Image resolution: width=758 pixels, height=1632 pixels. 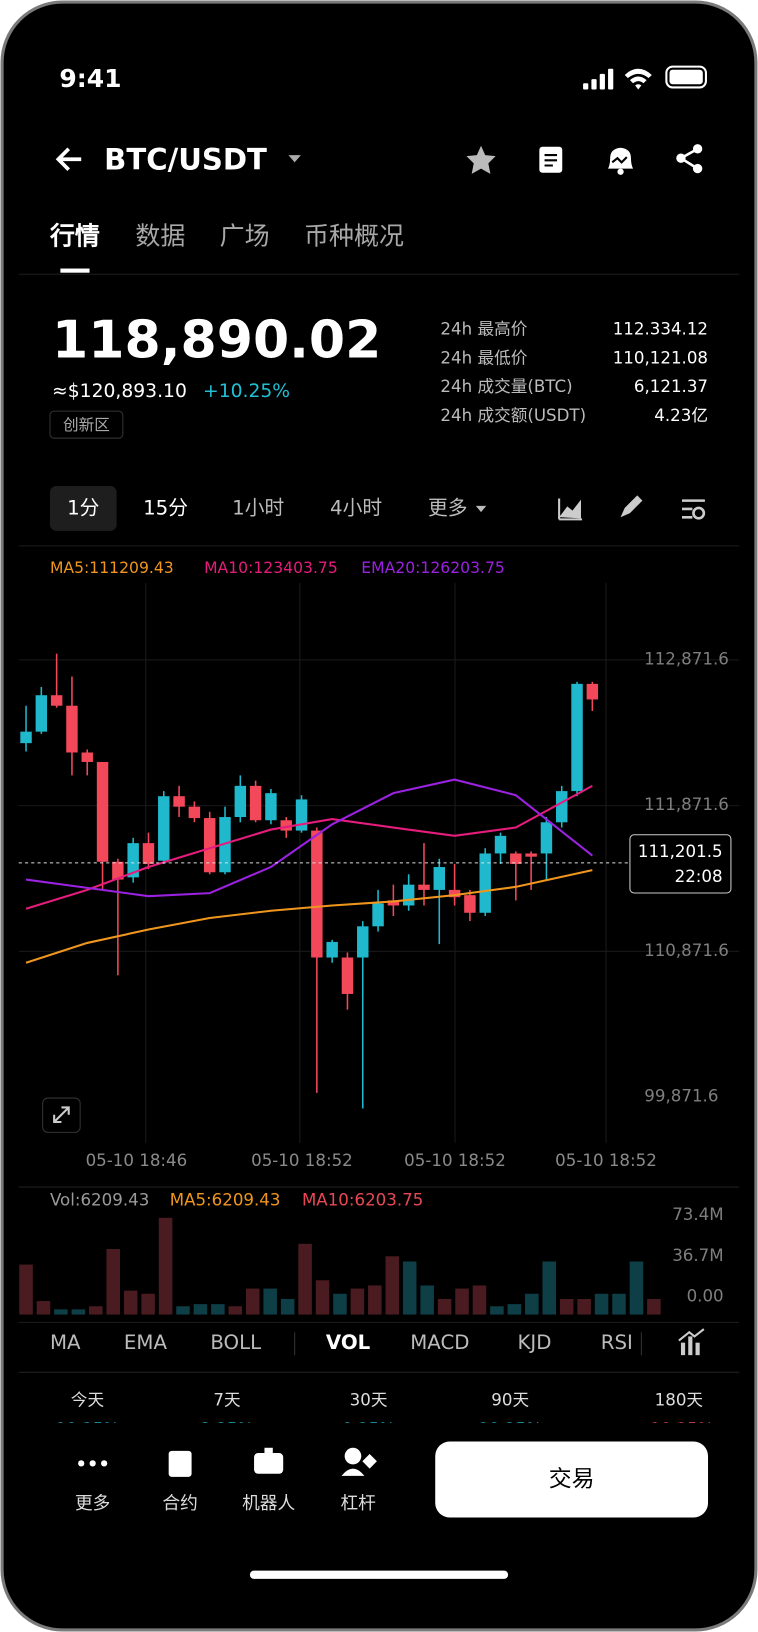 I want to click on status-icons, so click(x=645, y=77).